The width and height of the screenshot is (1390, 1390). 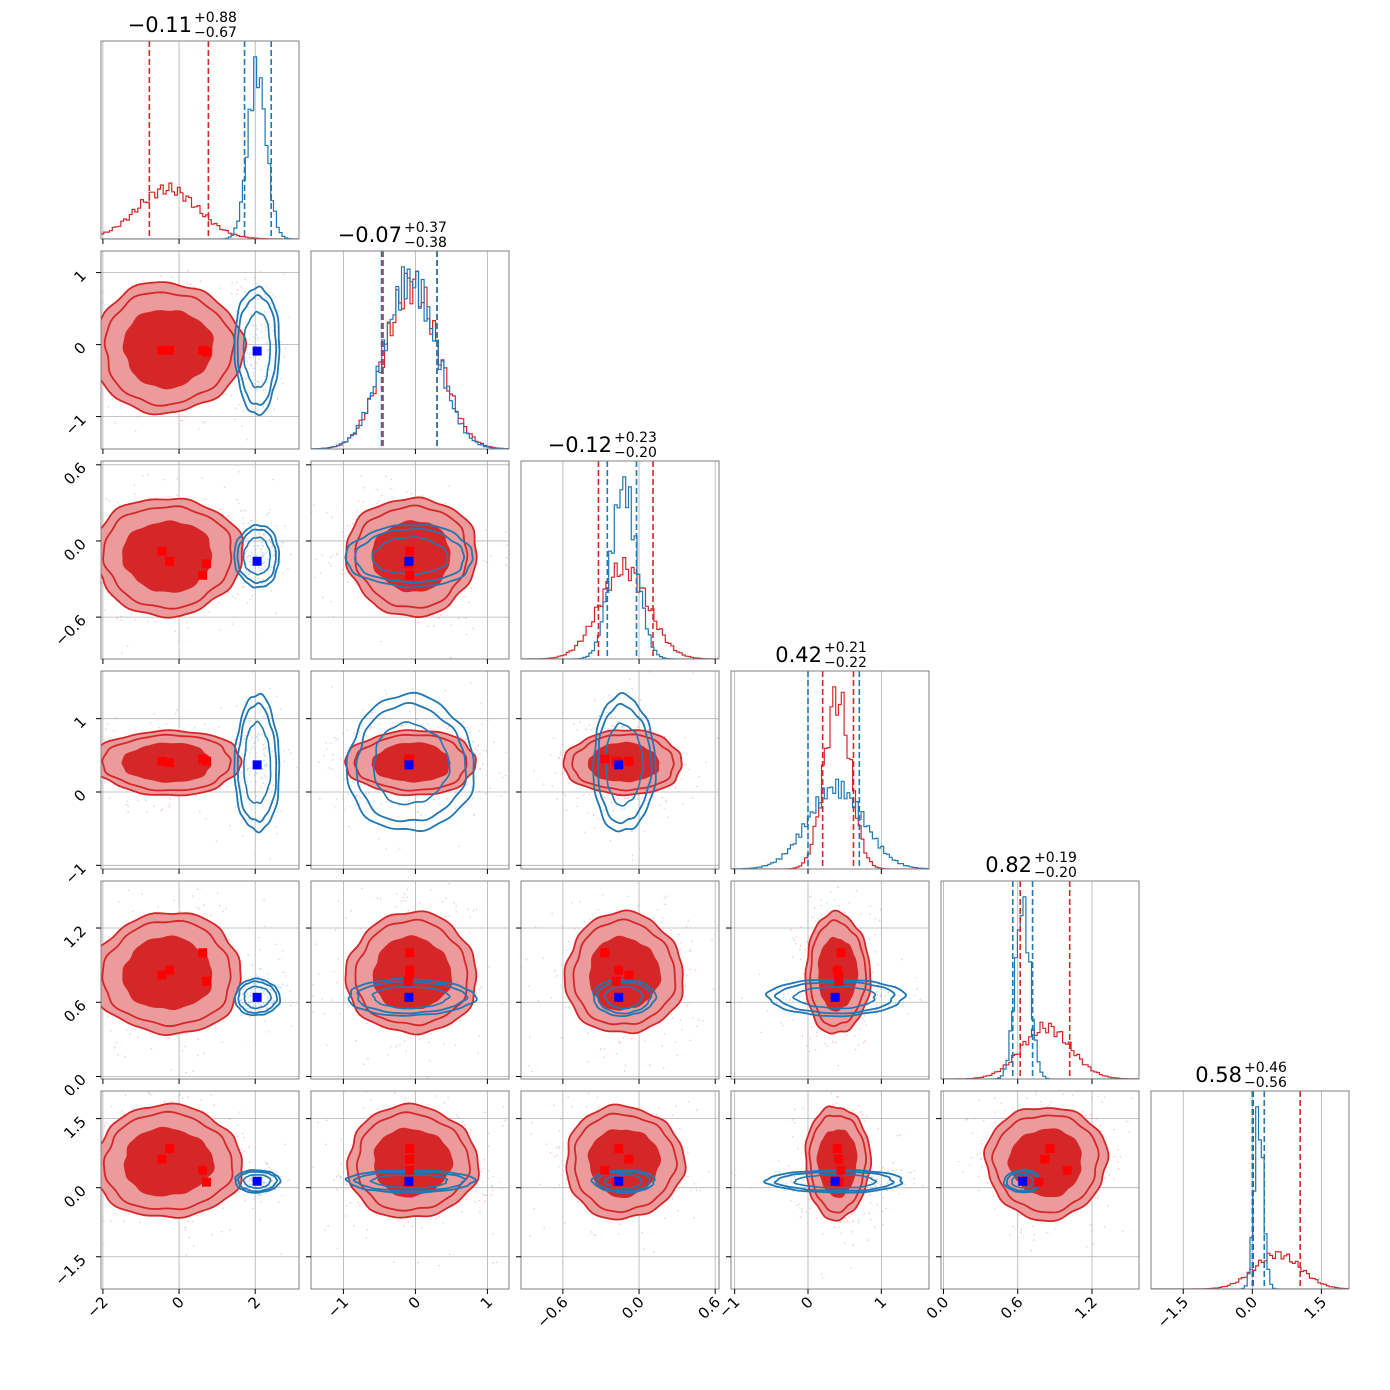 What do you see at coordinates (258, 1181) in the screenshot?
I see `blue-contour-outer` at bounding box center [258, 1181].